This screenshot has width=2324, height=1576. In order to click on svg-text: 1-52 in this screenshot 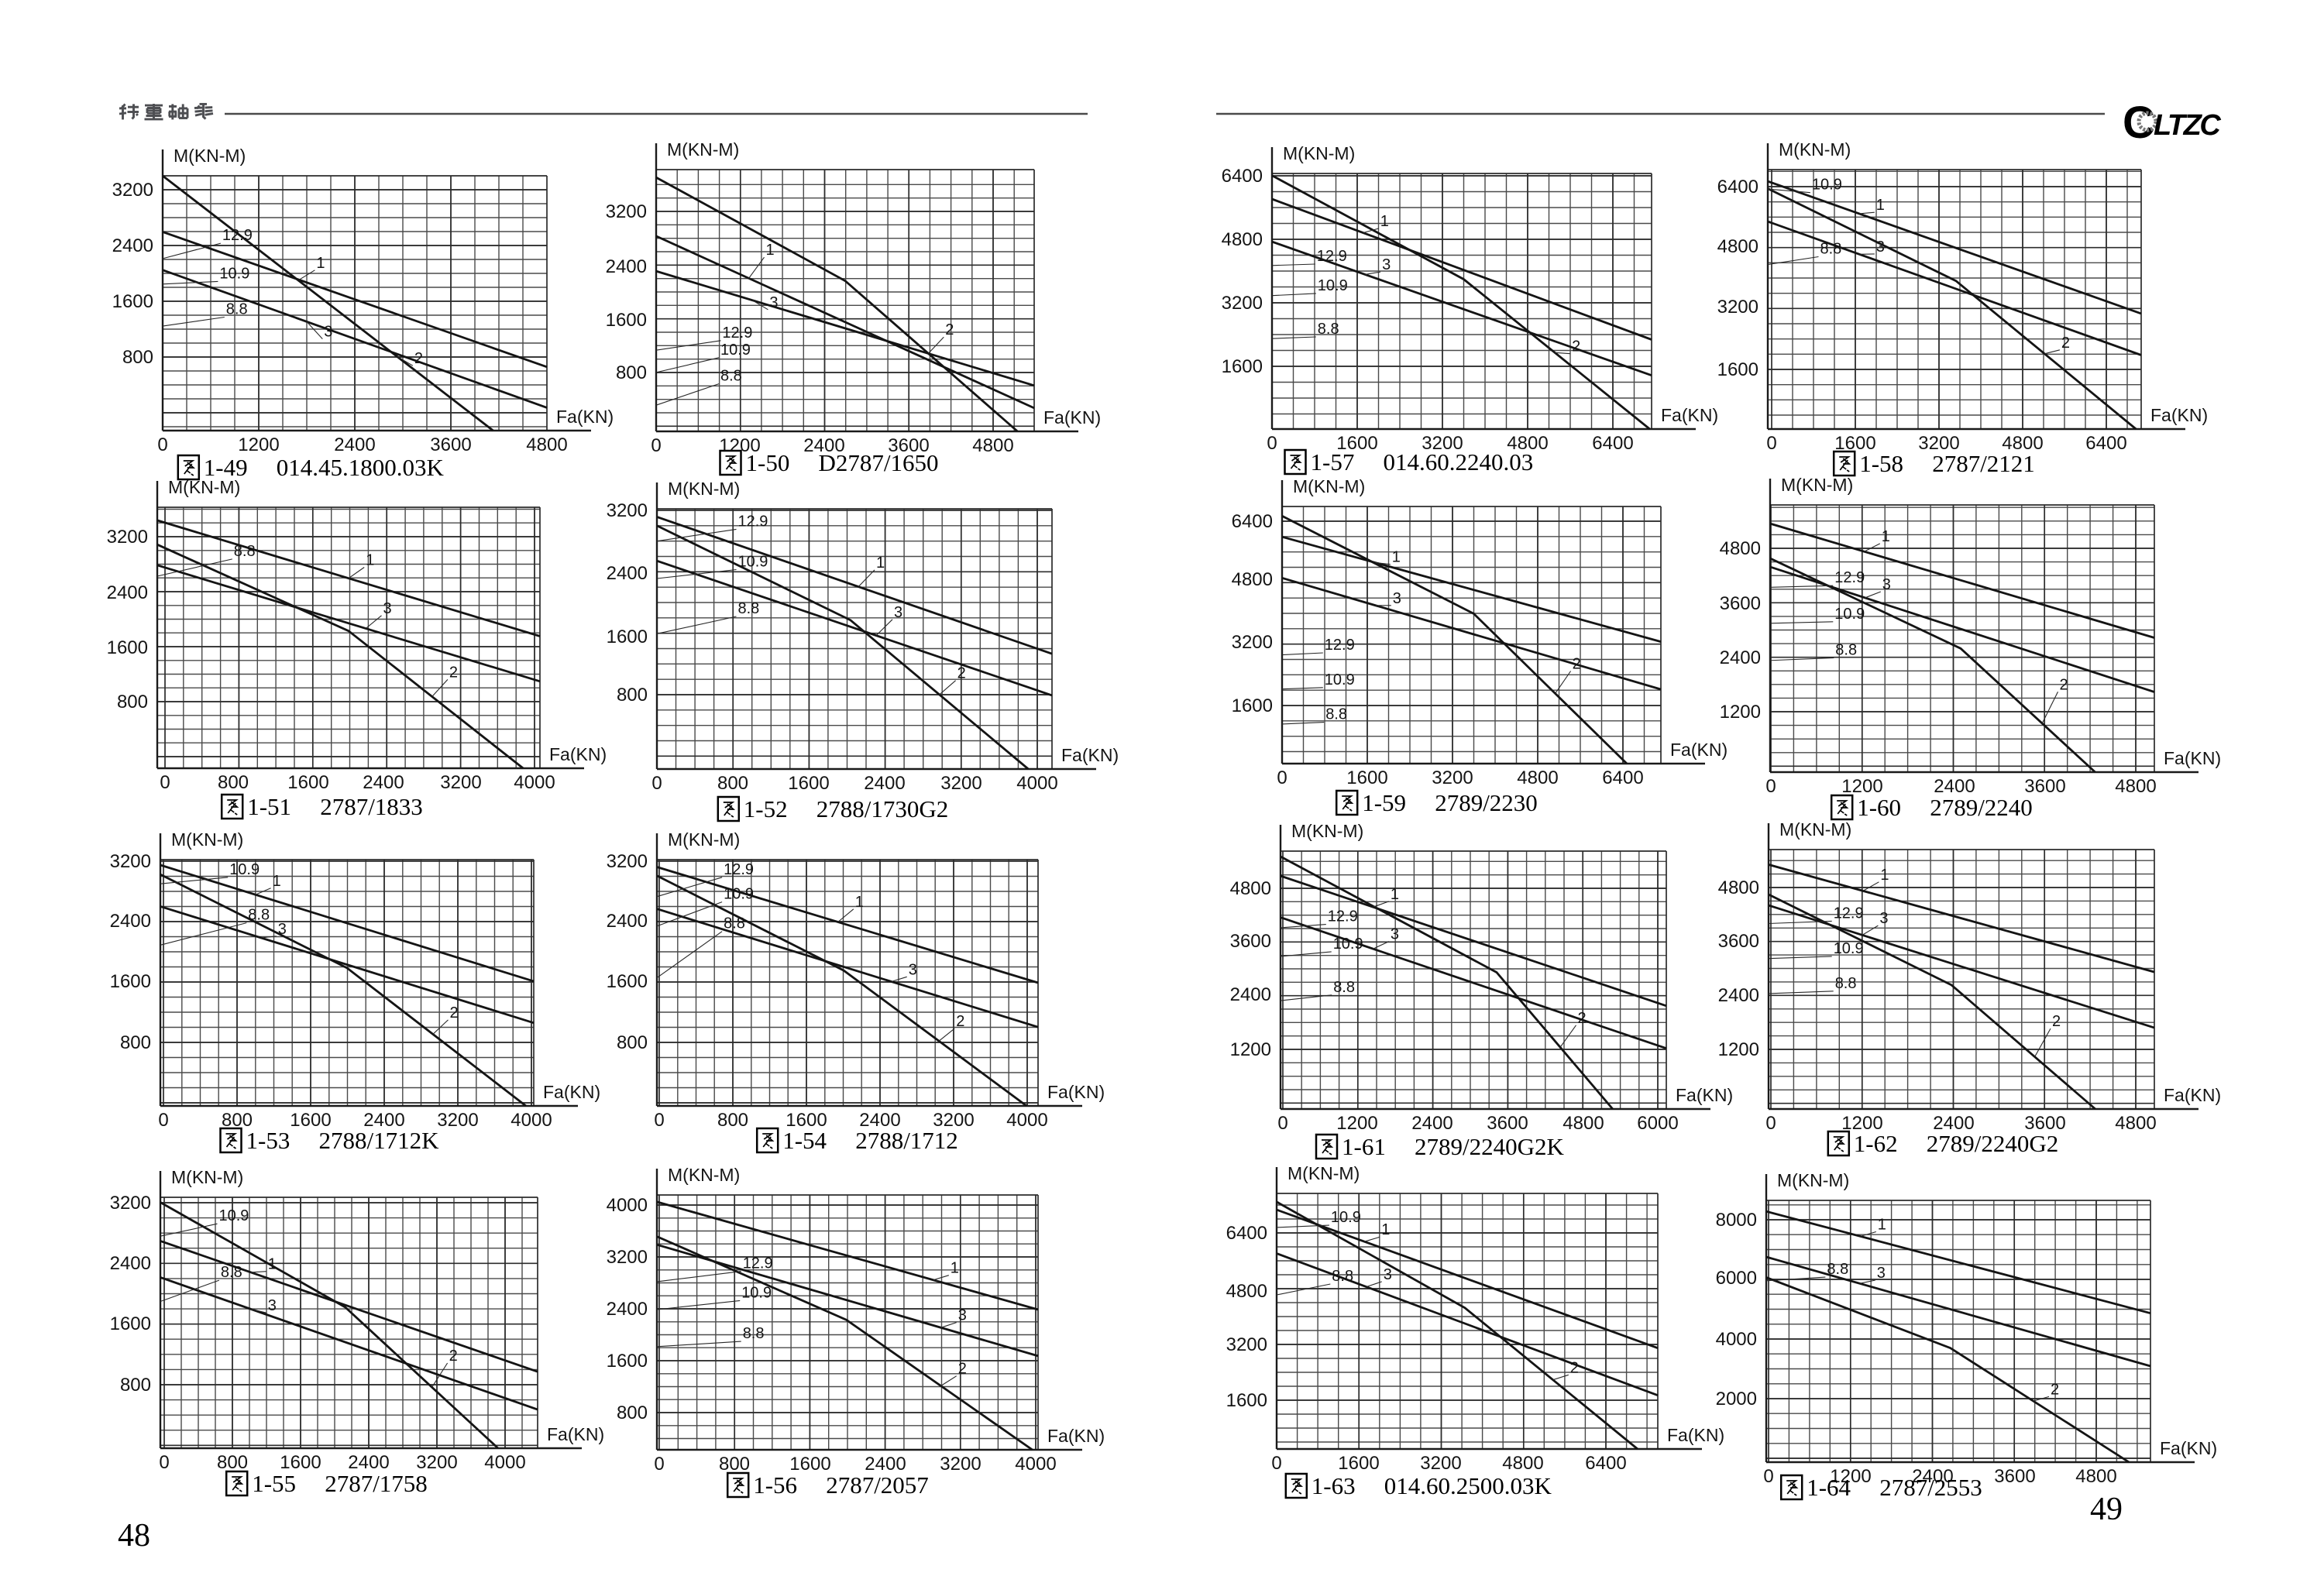, I will do `click(766, 808)`.